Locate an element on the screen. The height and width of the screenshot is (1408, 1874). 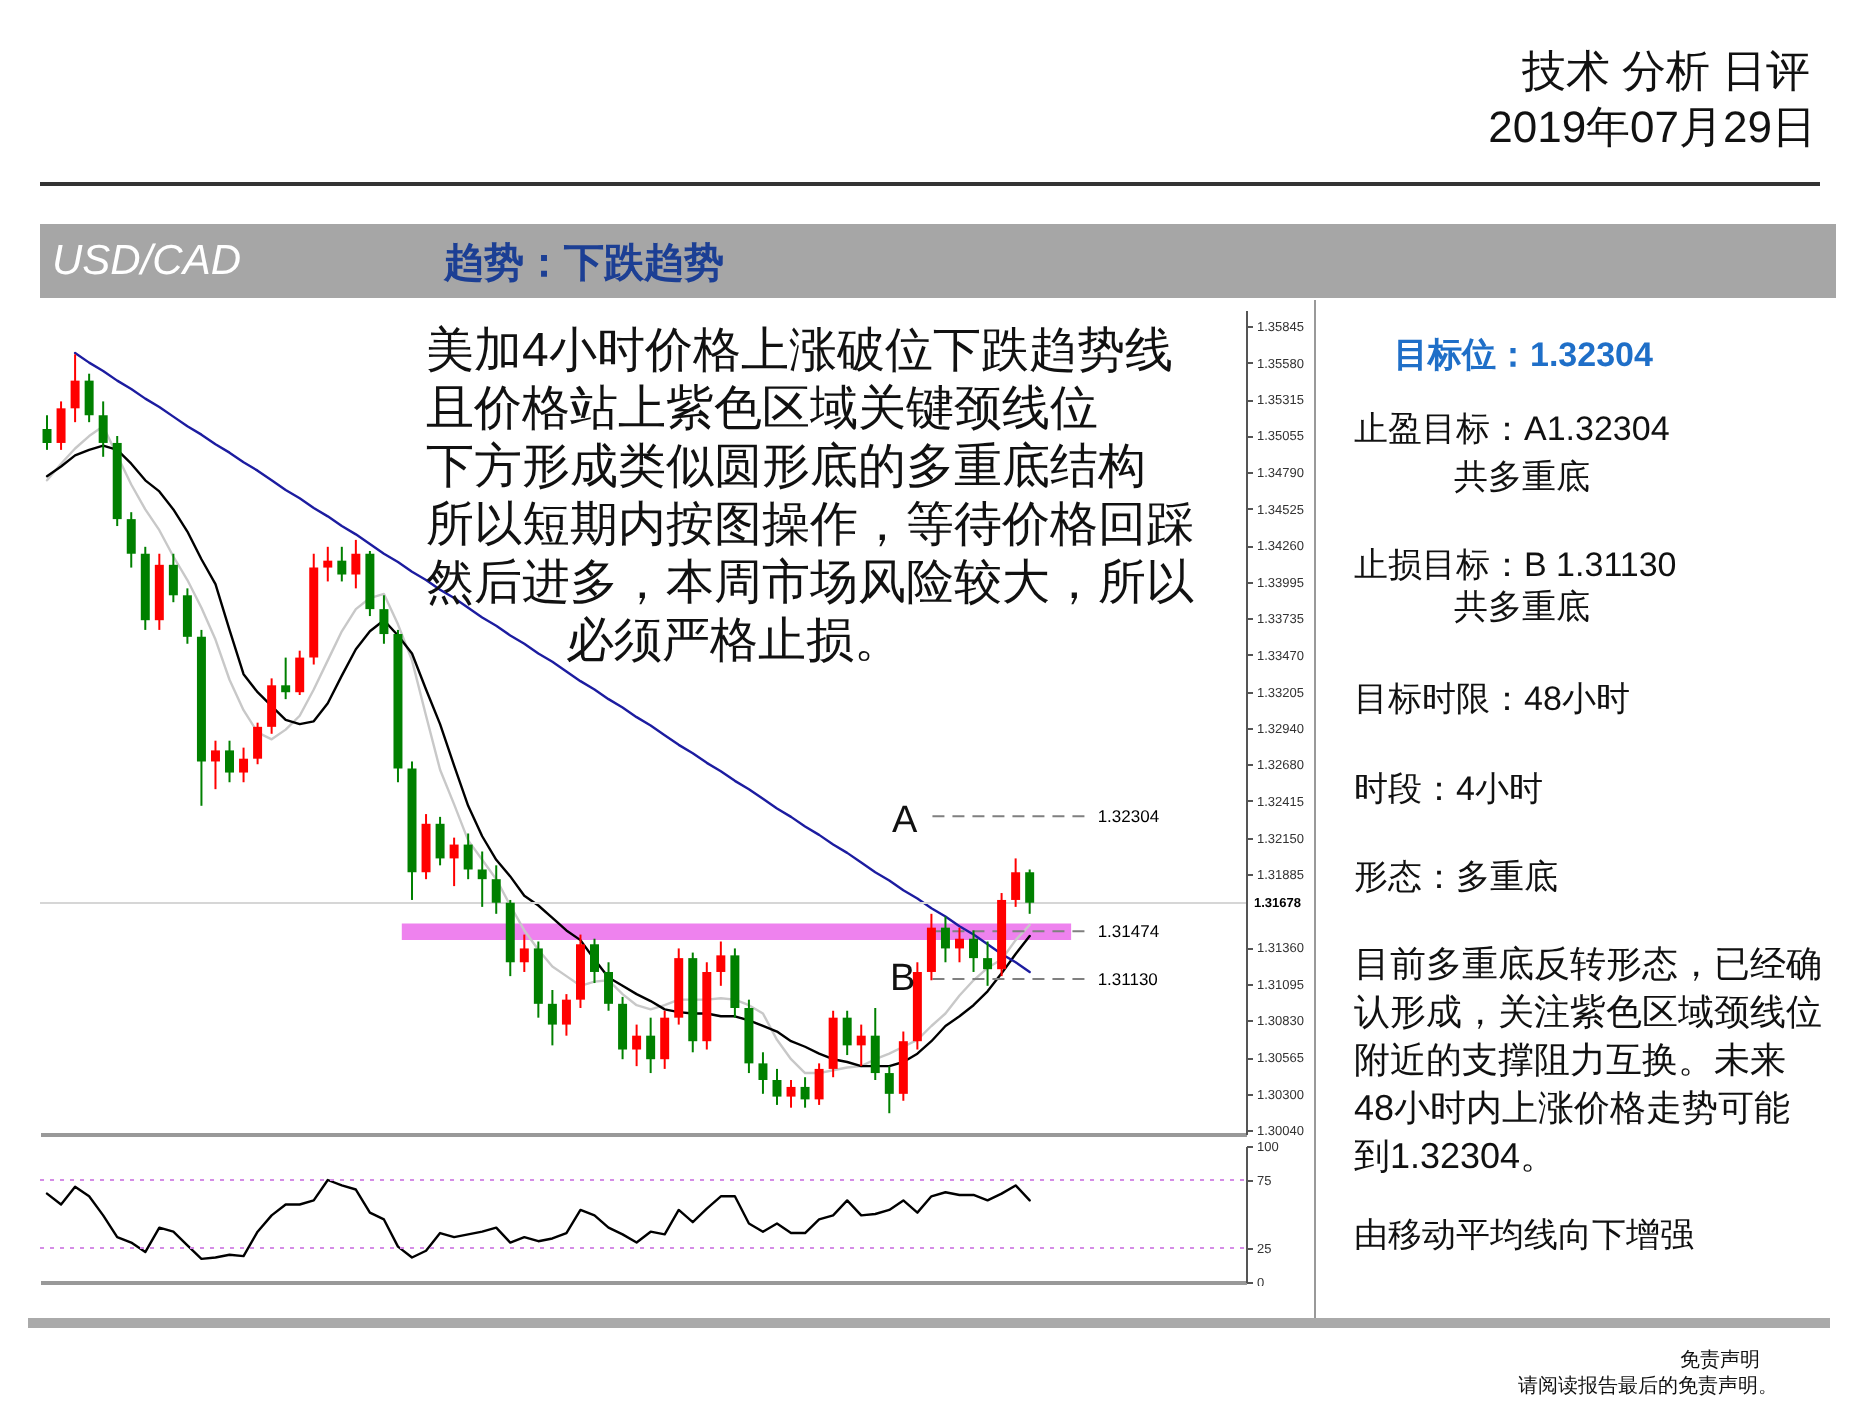
text: 技术 分析 日评 is located at coordinates (1665, 72).